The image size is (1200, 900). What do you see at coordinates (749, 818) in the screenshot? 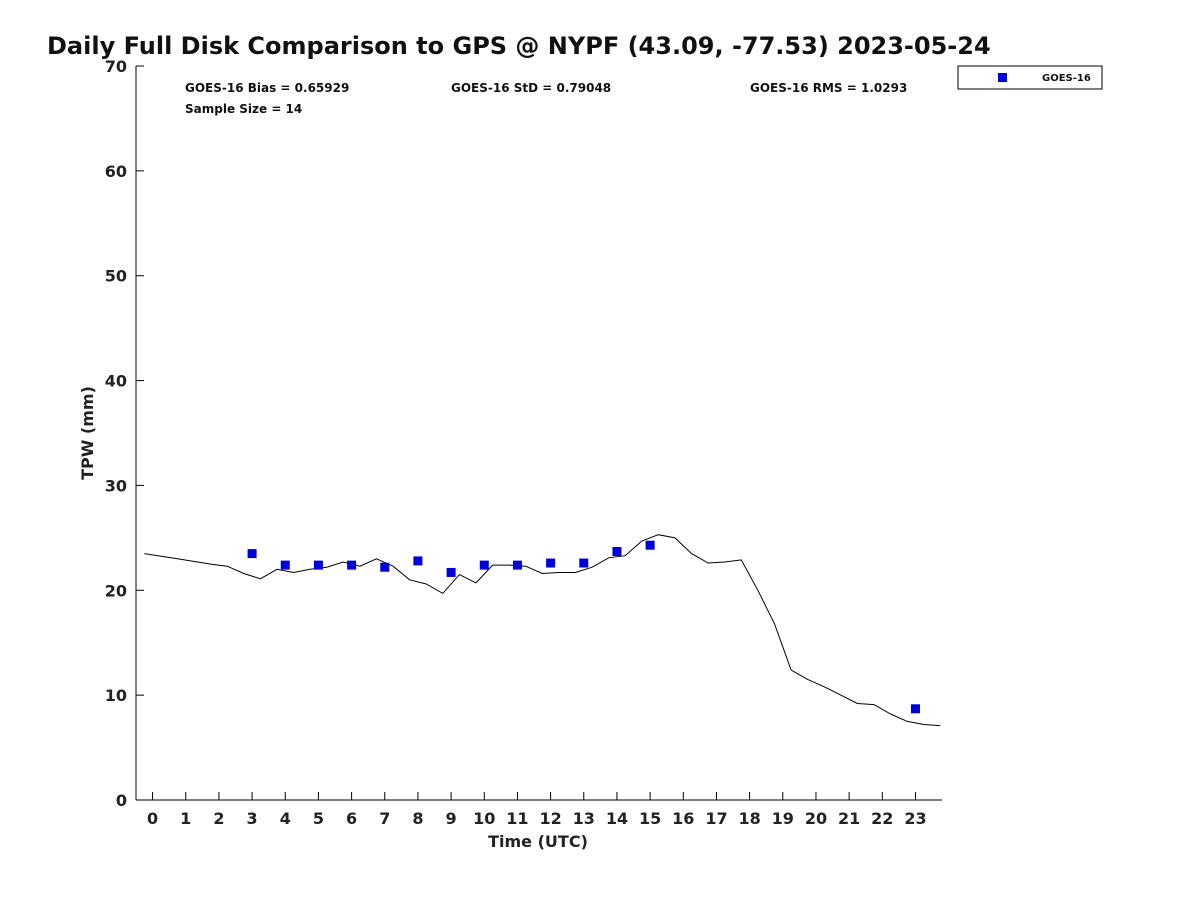
I see `x-tick-label: 18` at bounding box center [749, 818].